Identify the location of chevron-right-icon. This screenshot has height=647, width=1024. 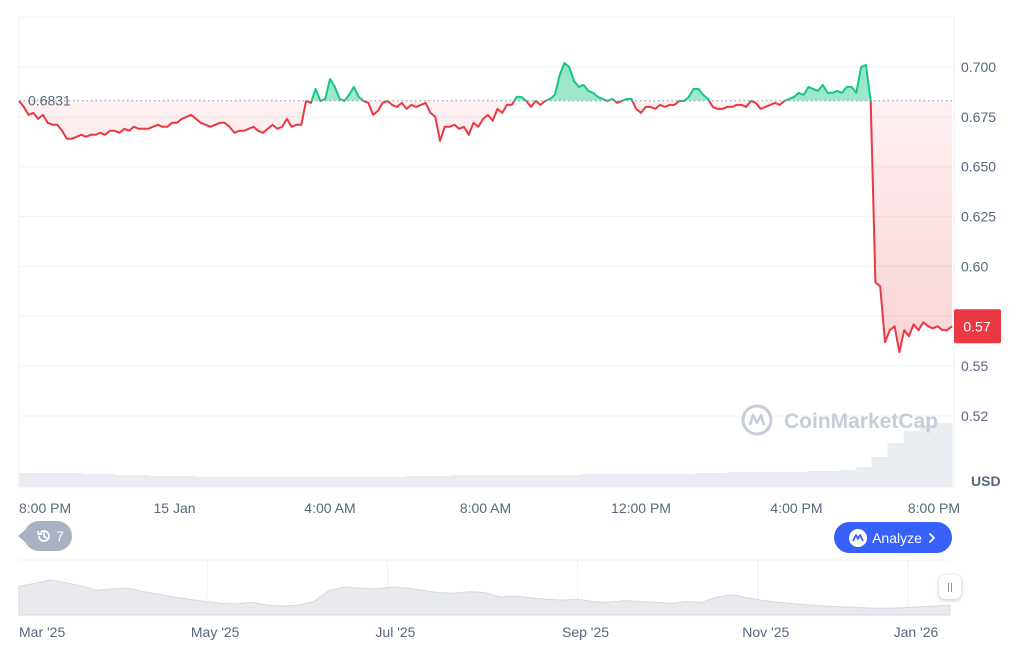
(932, 537).